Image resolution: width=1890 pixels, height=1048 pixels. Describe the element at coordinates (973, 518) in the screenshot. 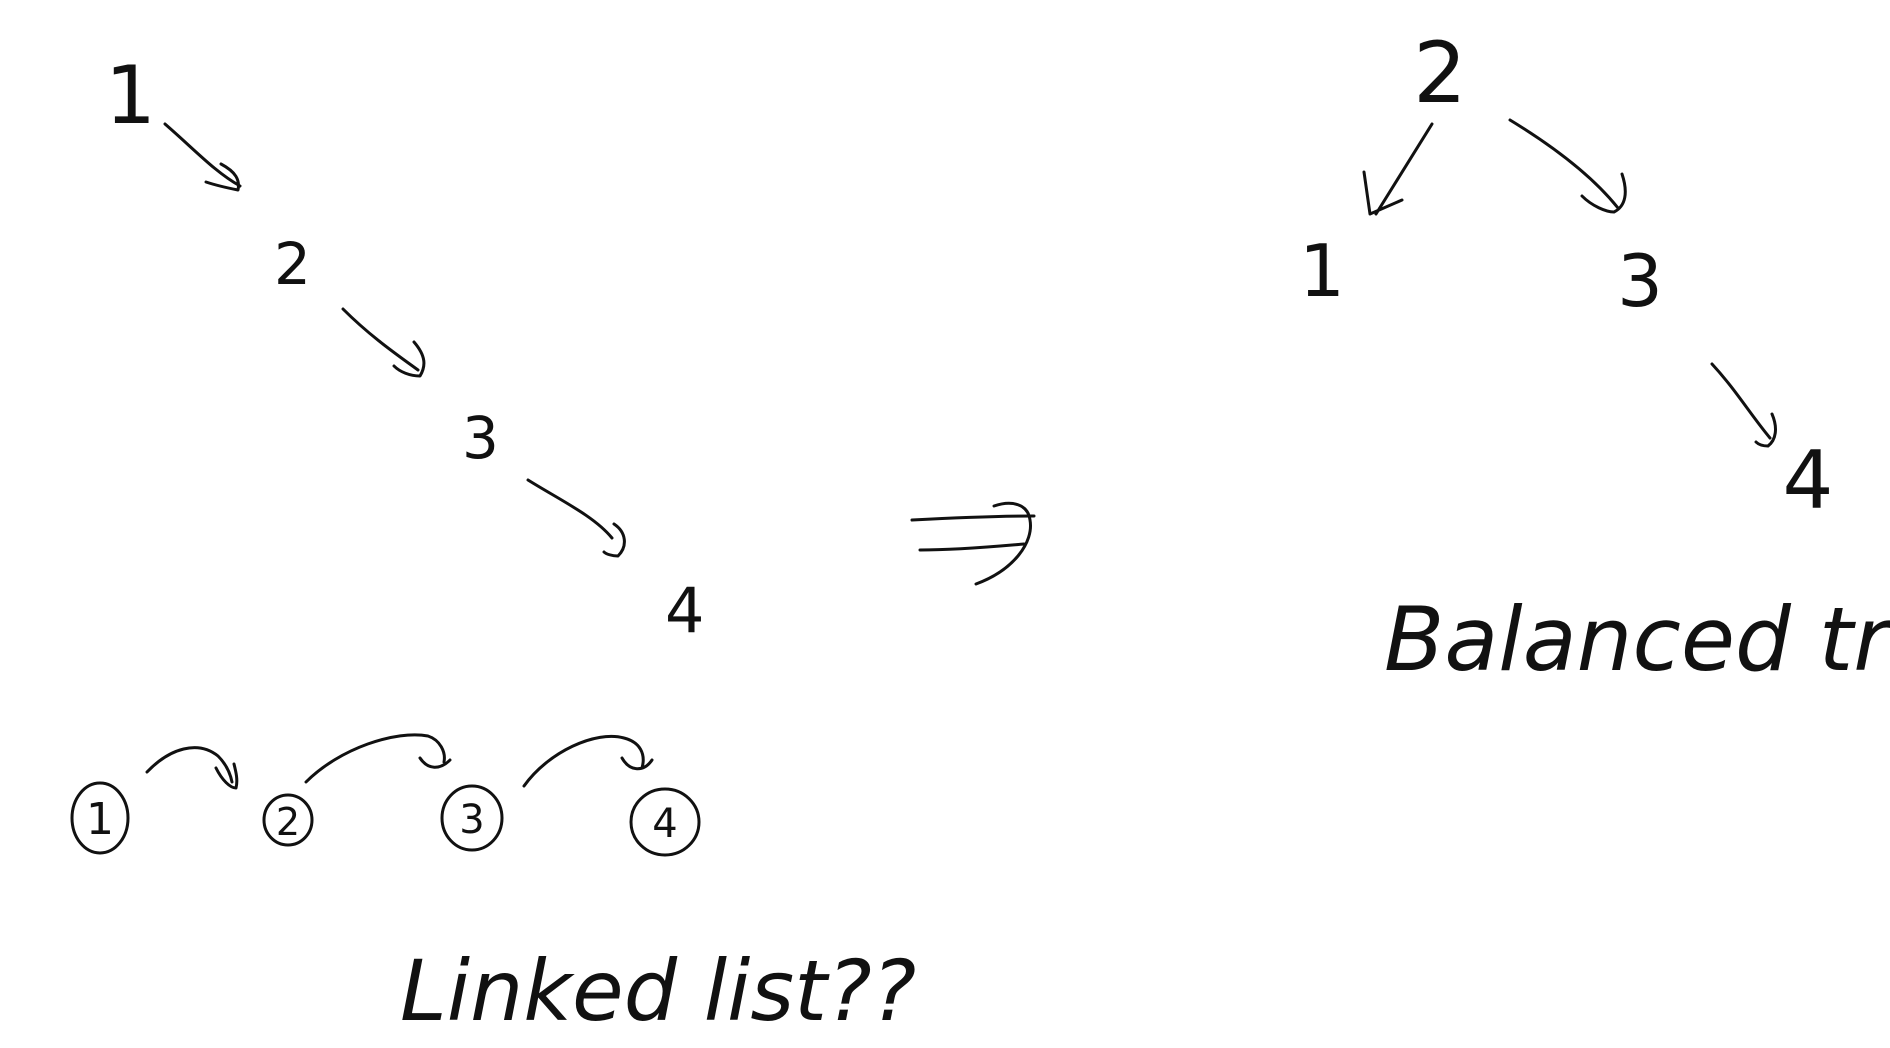

I see `implies-arrow-top-line` at that location.